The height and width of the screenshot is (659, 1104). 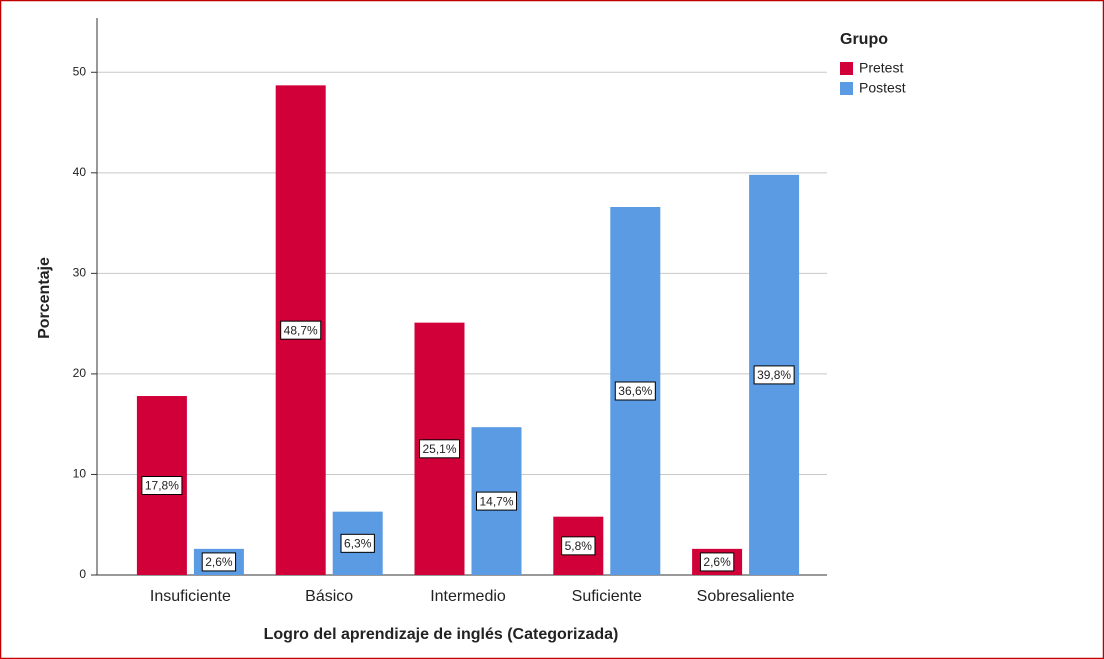 I want to click on value-label: 14,7%, so click(x=496, y=501).